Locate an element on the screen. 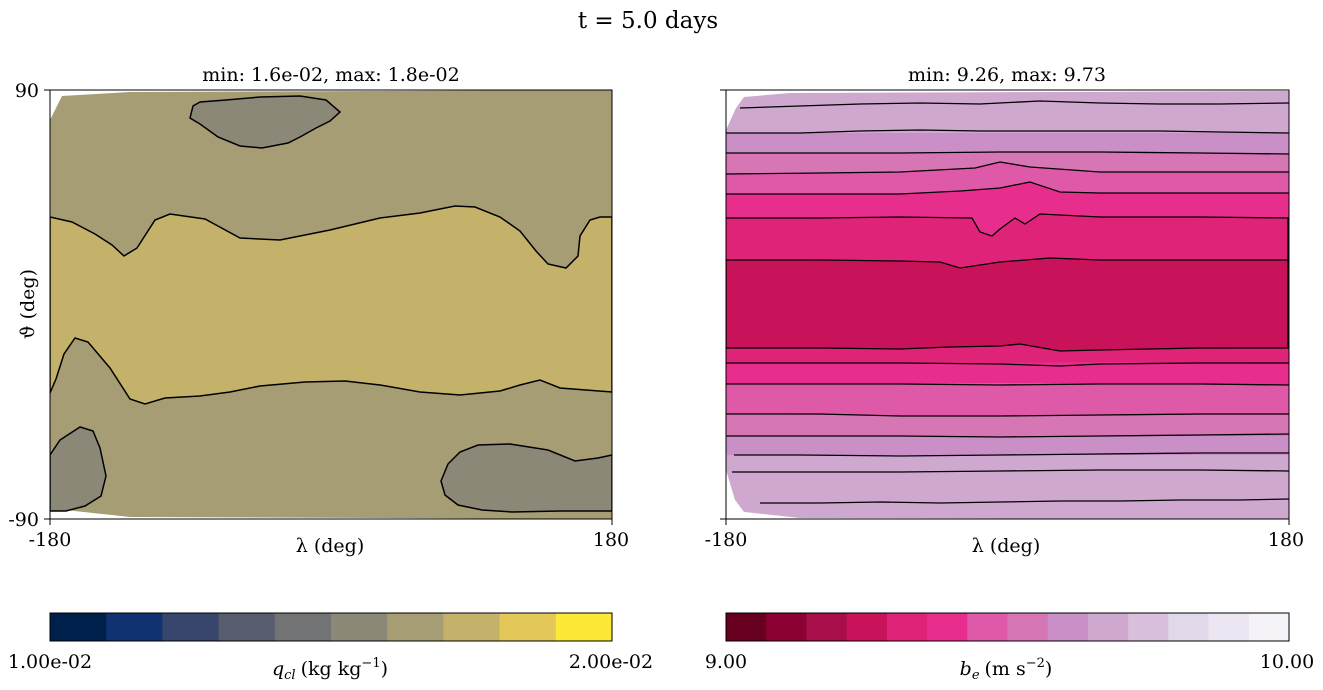  qcl-xtick-left: -180 is located at coordinates (50, 540).